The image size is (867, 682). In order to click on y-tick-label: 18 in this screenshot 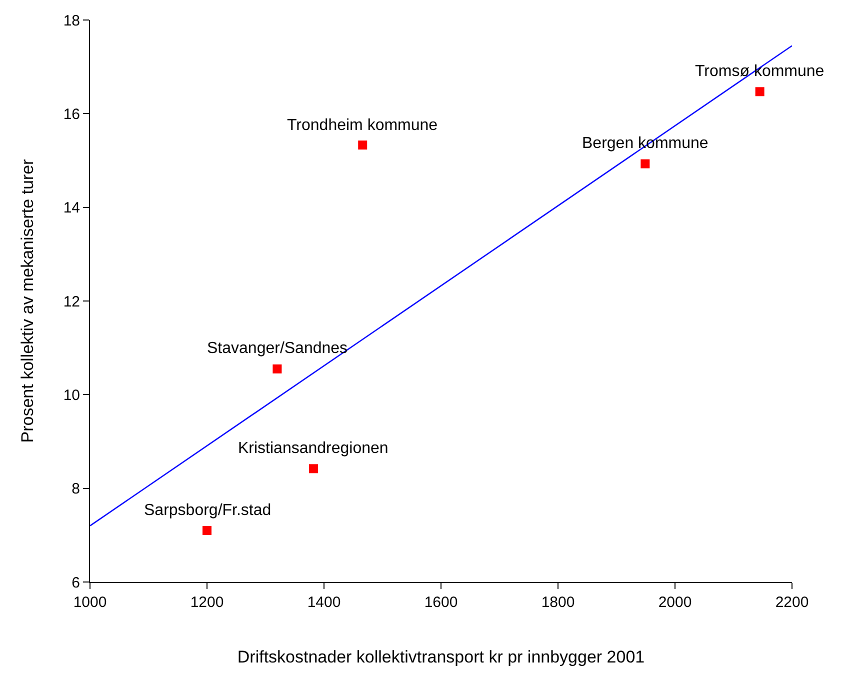, I will do `click(71, 21)`.